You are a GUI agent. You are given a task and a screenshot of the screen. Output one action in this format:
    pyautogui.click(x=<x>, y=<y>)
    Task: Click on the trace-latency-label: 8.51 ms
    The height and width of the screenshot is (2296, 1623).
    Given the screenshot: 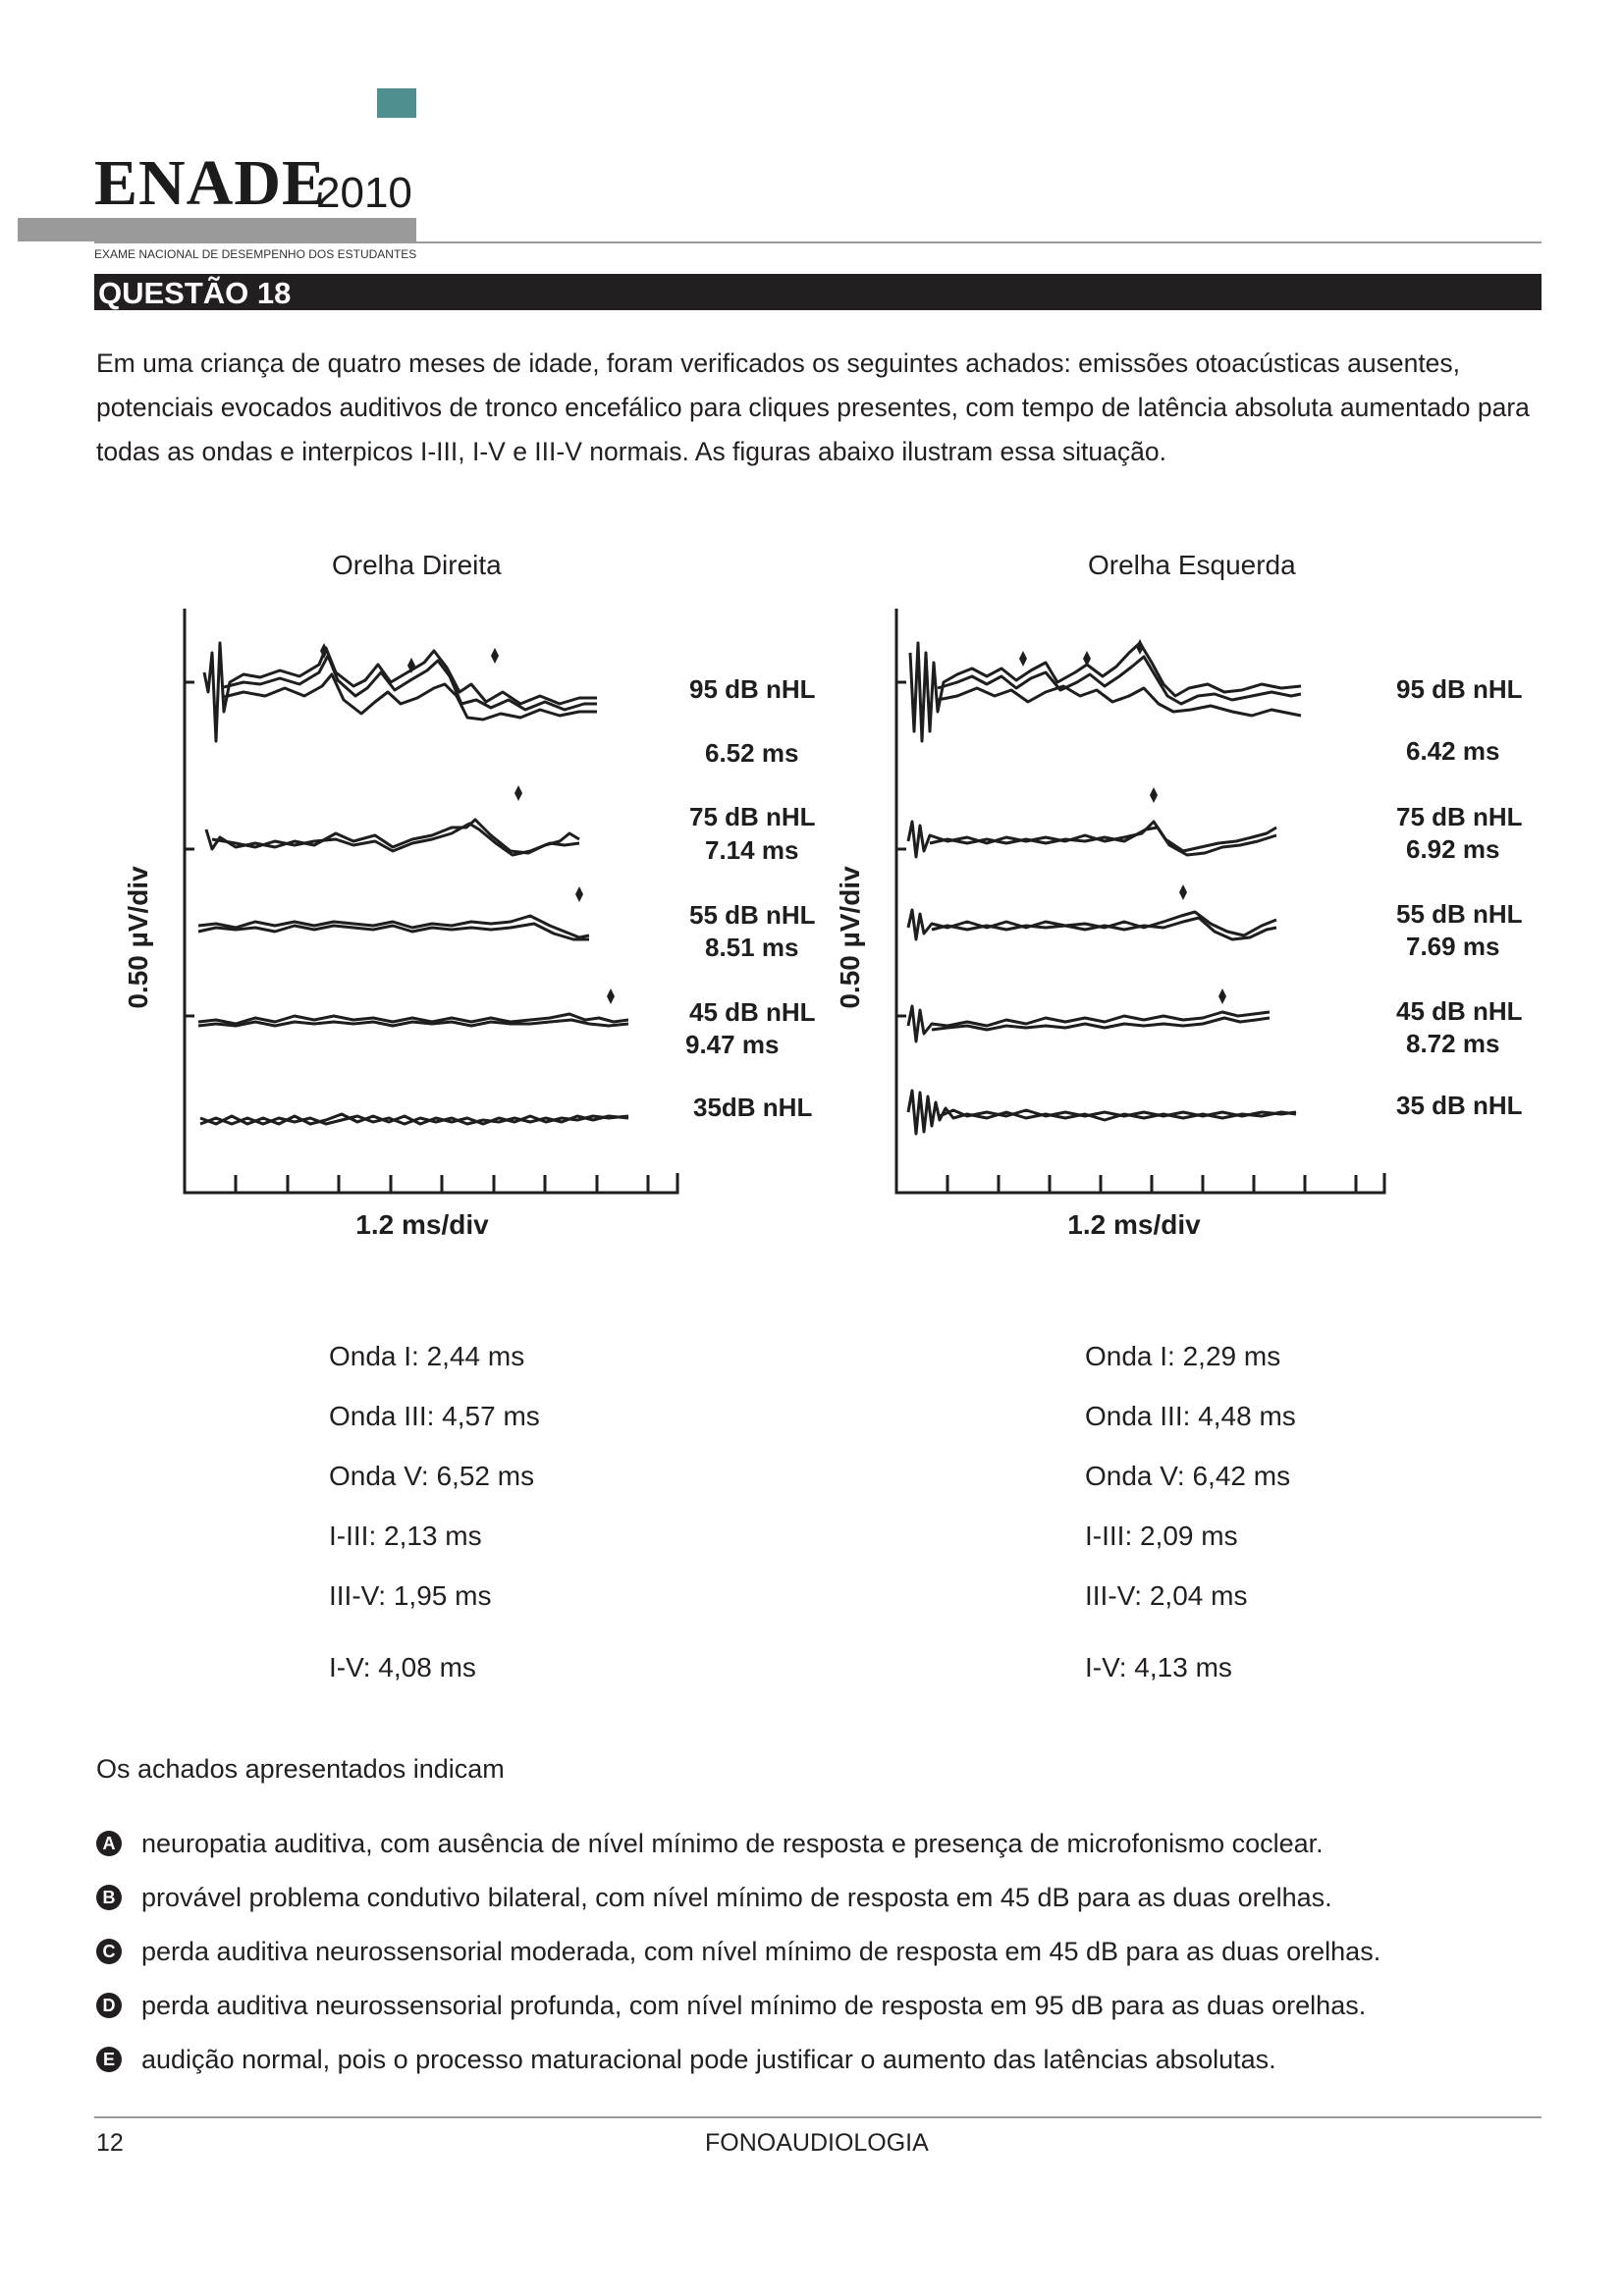 What is the action you would take?
    pyautogui.click(x=751, y=947)
    